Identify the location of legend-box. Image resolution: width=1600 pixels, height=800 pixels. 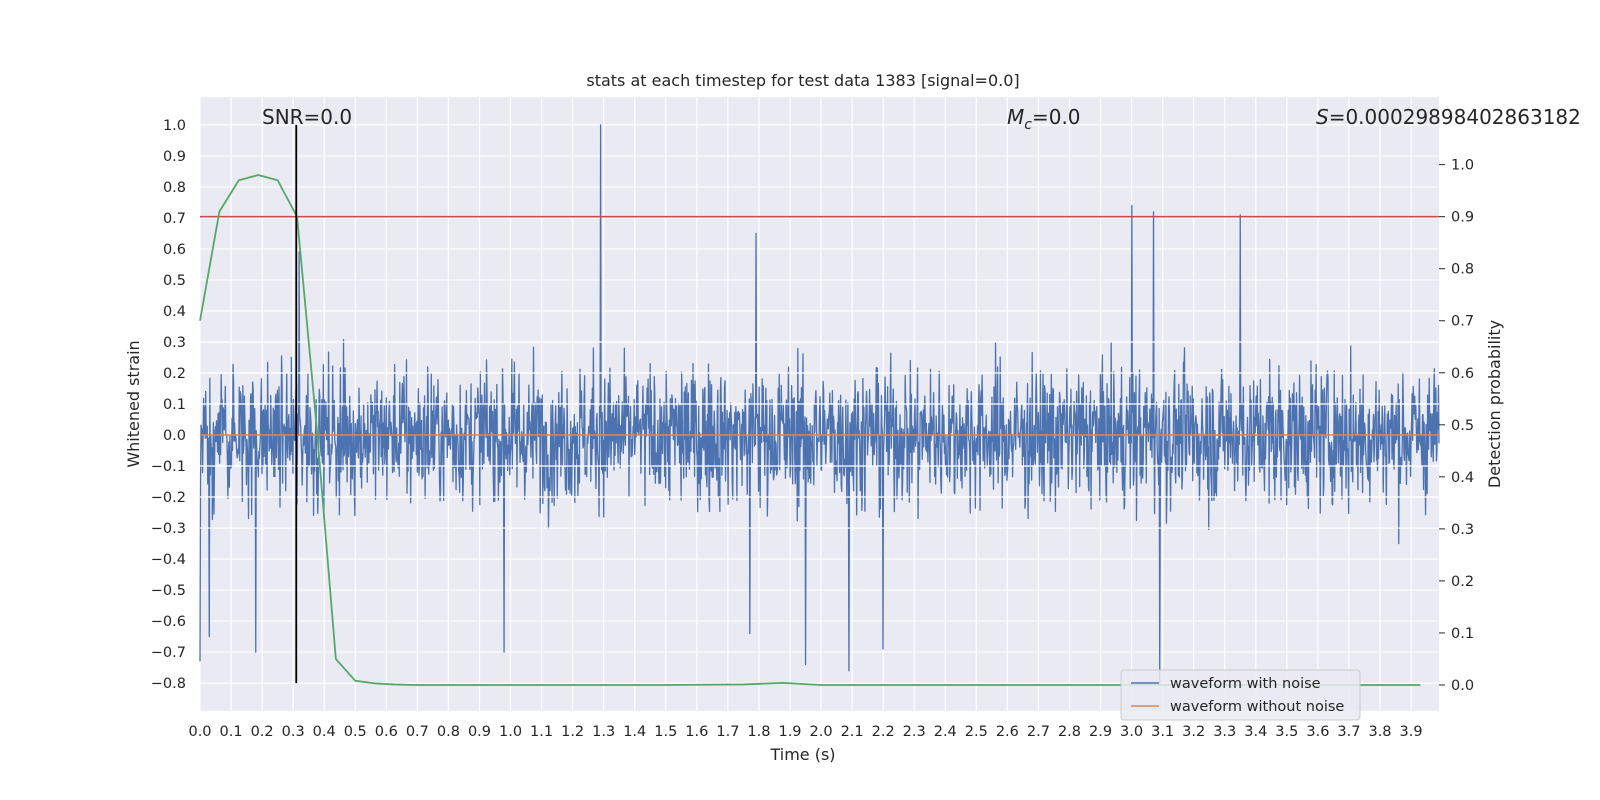
(1240, 695).